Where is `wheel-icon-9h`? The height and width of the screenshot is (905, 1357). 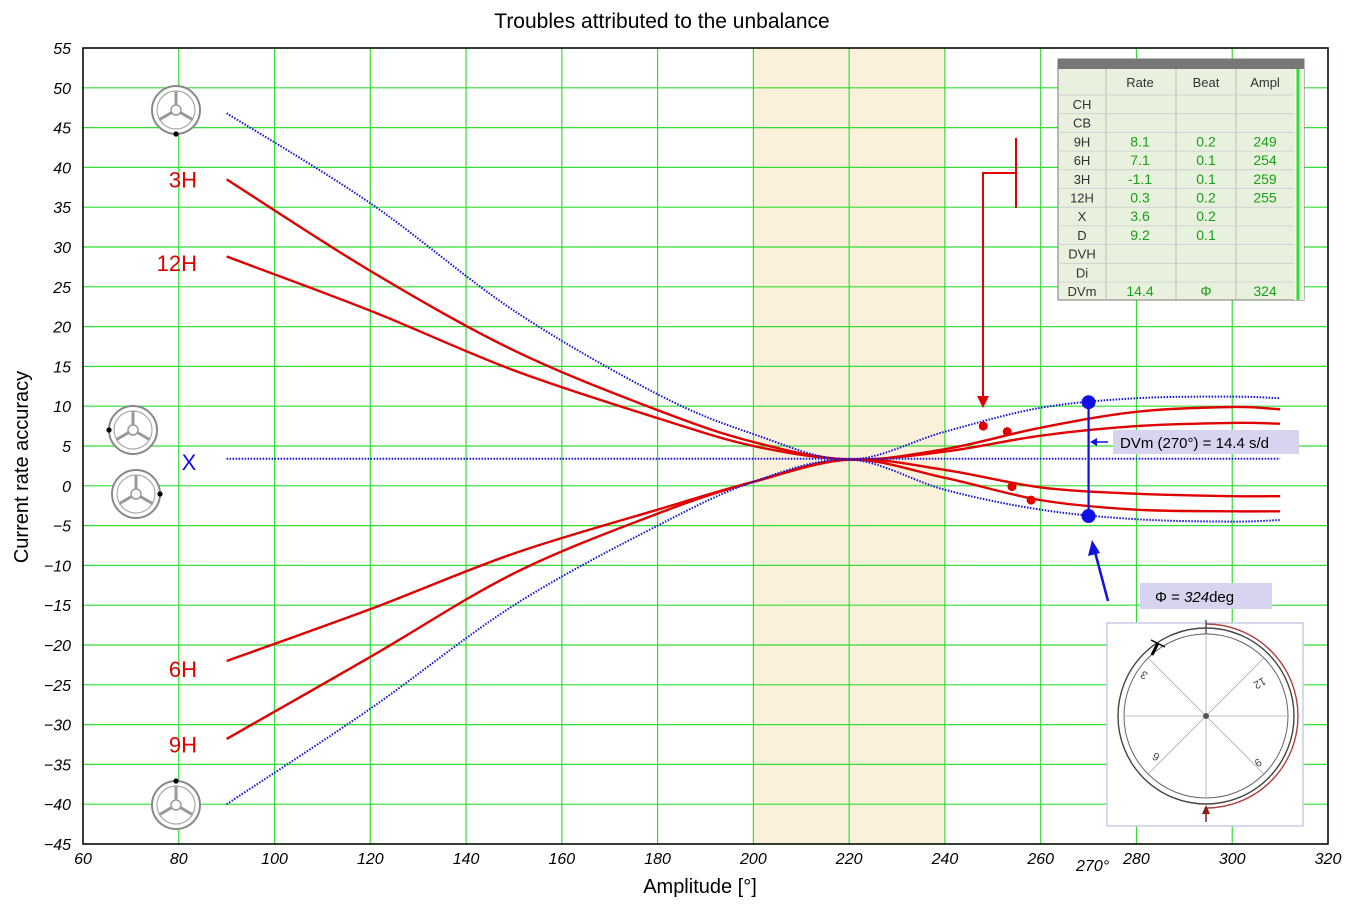 wheel-icon-9h is located at coordinates (137, 494).